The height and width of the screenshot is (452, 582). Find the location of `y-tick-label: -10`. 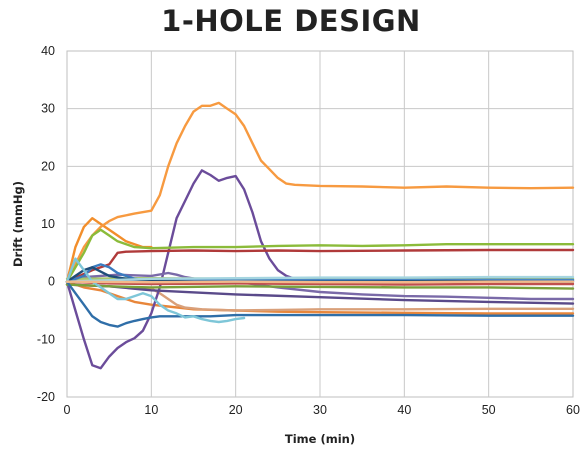

y-tick-label: -10 is located at coordinates (46, 339).